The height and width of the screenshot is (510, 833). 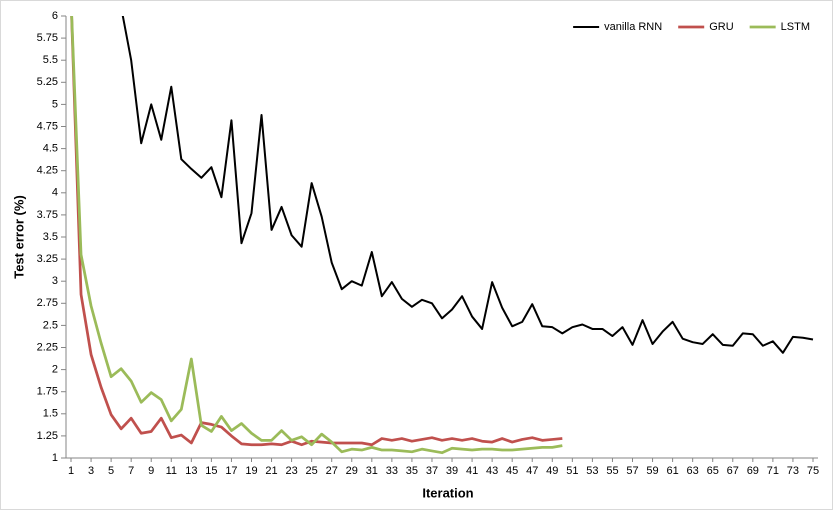 What do you see at coordinates (55, 458) in the screenshot?
I see `y-tick-label: 1` at bounding box center [55, 458].